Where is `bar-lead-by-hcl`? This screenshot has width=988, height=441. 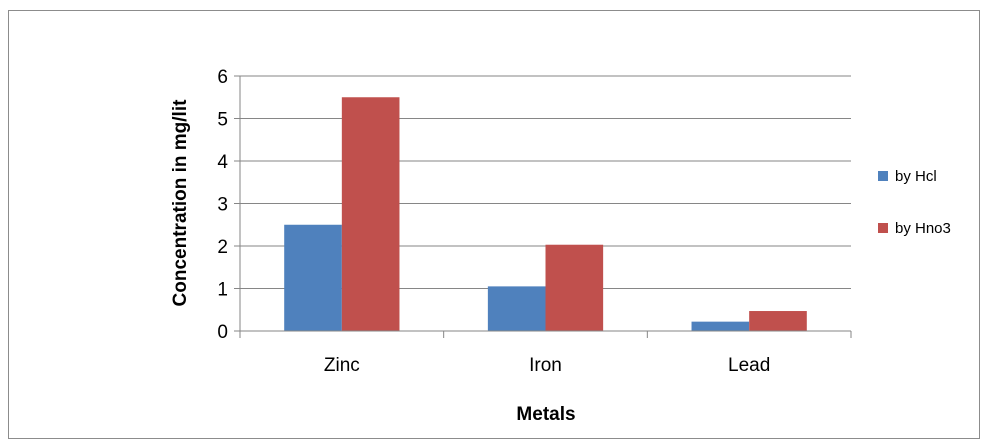
bar-lead-by-hcl is located at coordinates (720, 326).